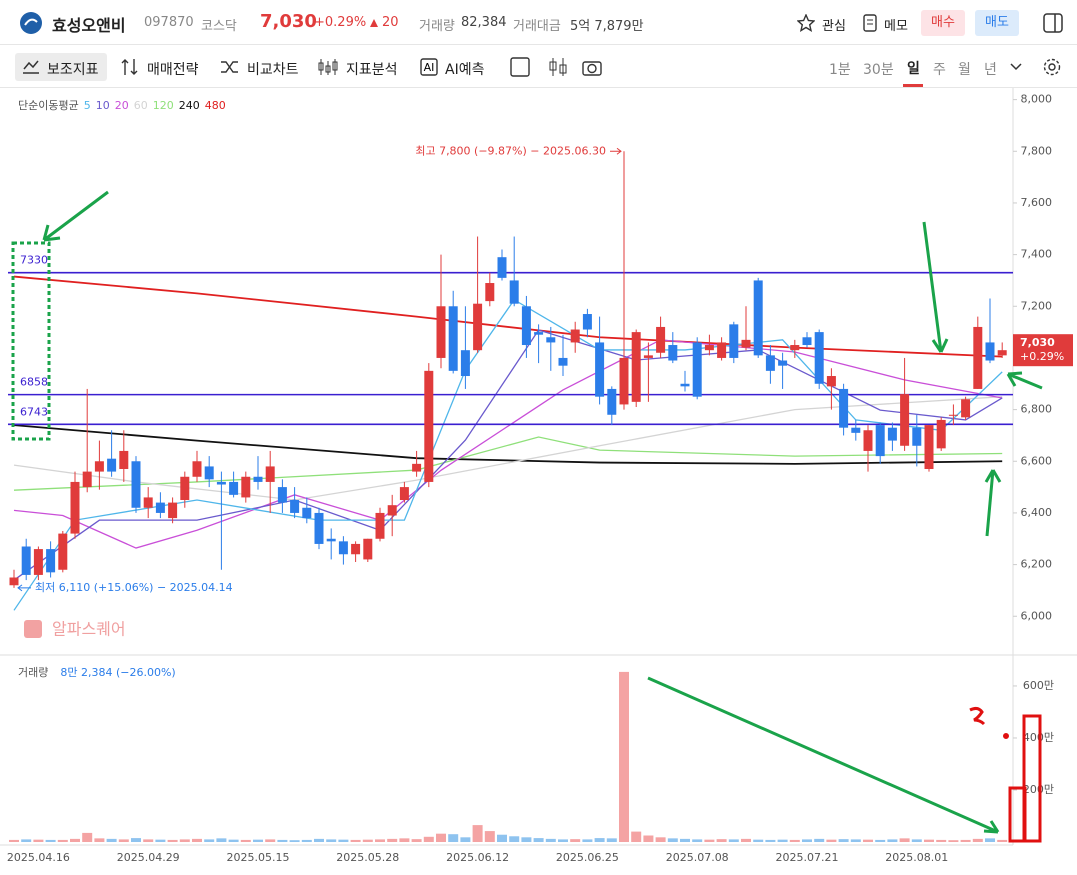  What do you see at coordinates (616, 151) in the screenshot?
I see `high-arrow` at bounding box center [616, 151].